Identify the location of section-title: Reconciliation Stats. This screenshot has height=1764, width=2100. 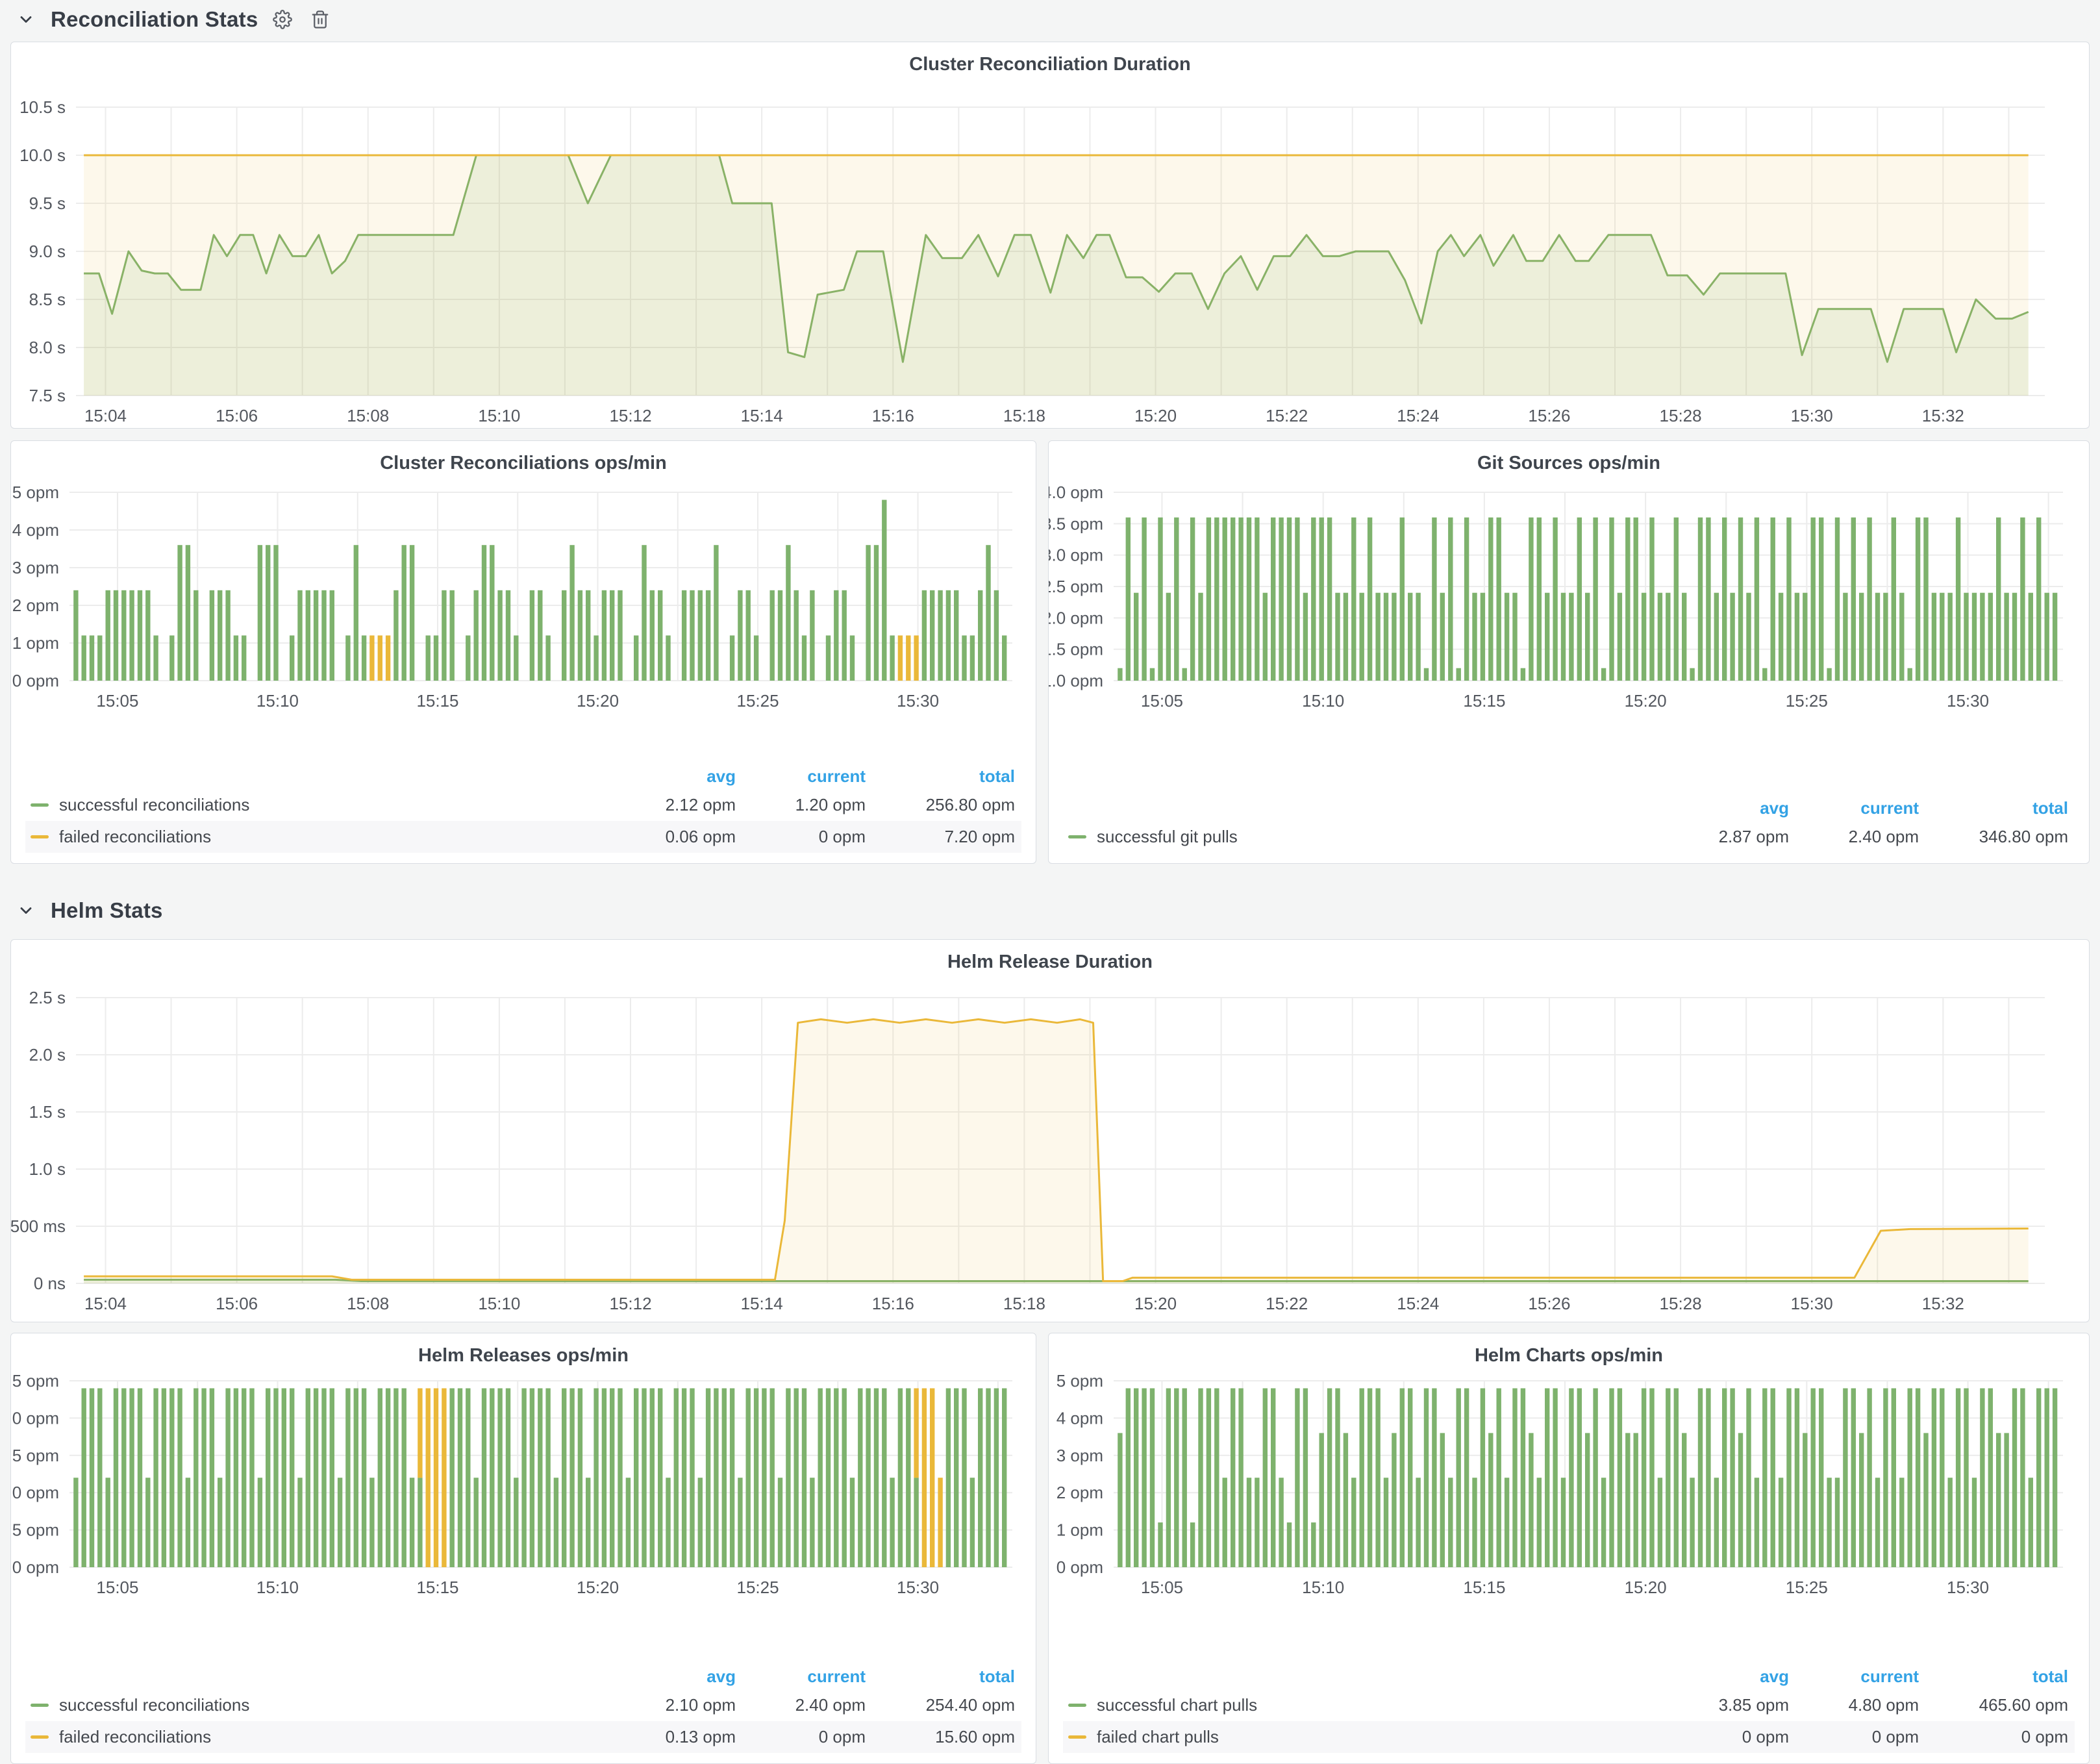
(154, 19).